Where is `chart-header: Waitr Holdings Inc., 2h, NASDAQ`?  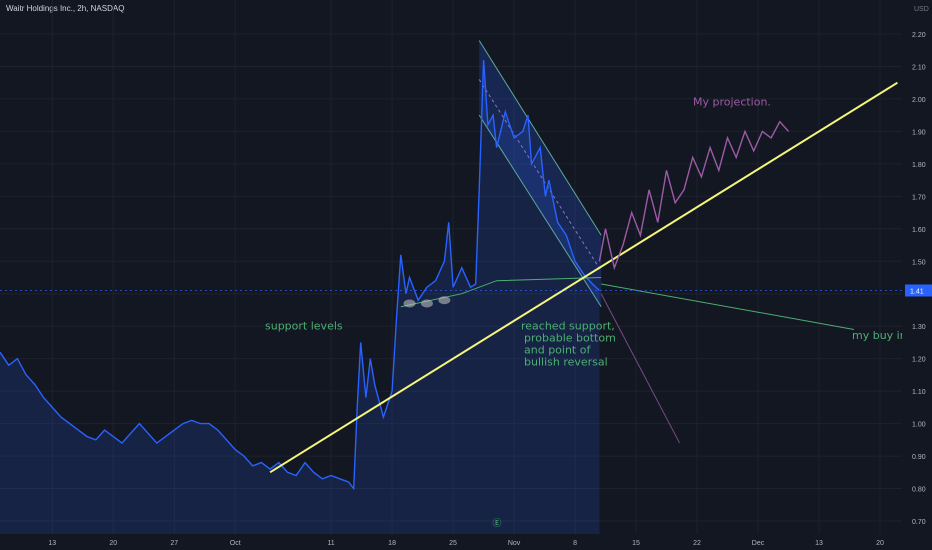 chart-header: Waitr Holdings Inc., 2h, NASDAQ is located at coordinates (65, 8).